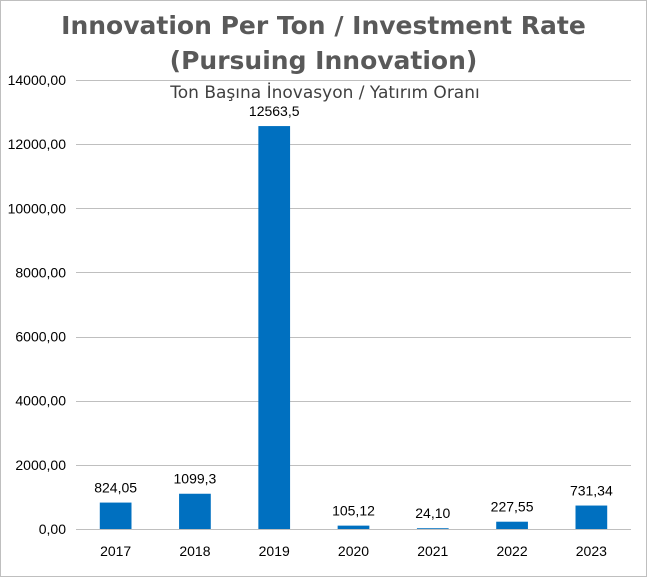  What do you see at coordinates (353, 511) in the screenshot?
I see `data-label-2020: 105,12` at bounding box center [353, 511].